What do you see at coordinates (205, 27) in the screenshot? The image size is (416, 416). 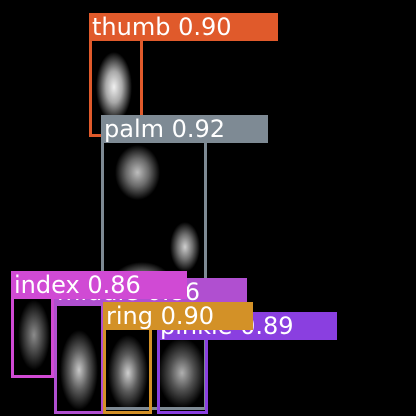 I see `tag-thumb-score: 0.90` at bounding box center [205, 27].